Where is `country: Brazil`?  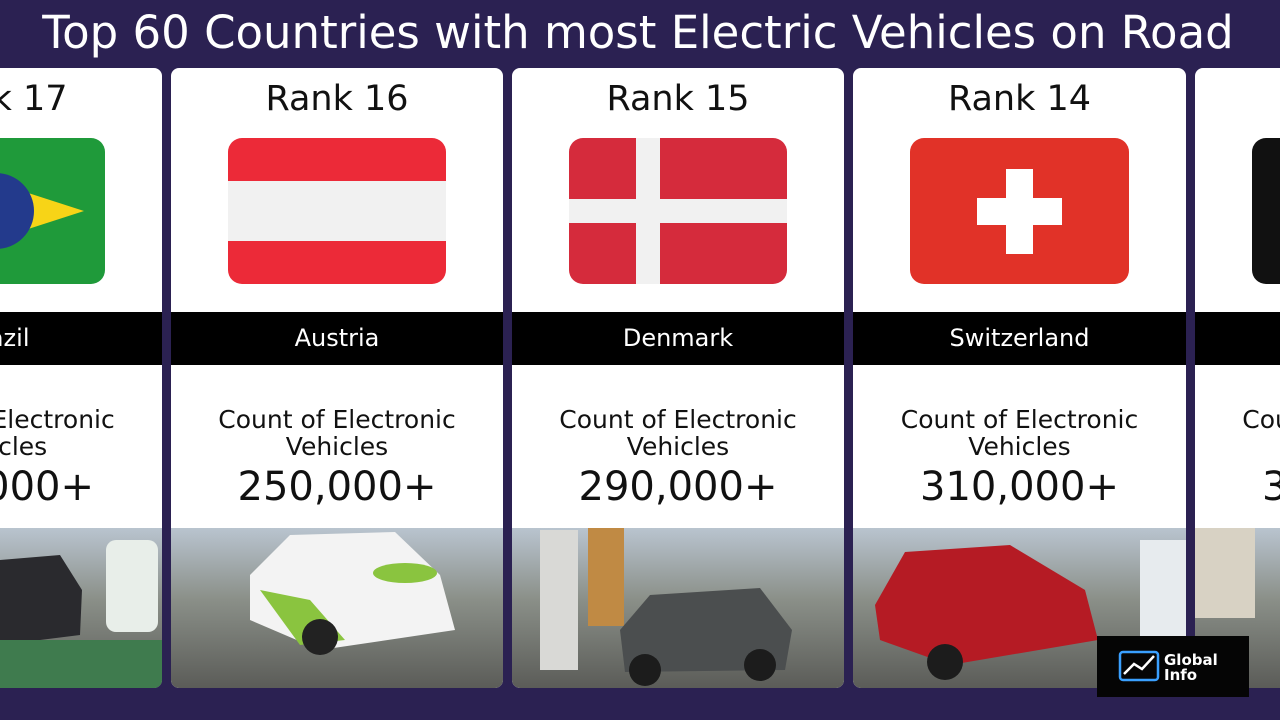
country: Brazil is located at coordinates (14, 338).